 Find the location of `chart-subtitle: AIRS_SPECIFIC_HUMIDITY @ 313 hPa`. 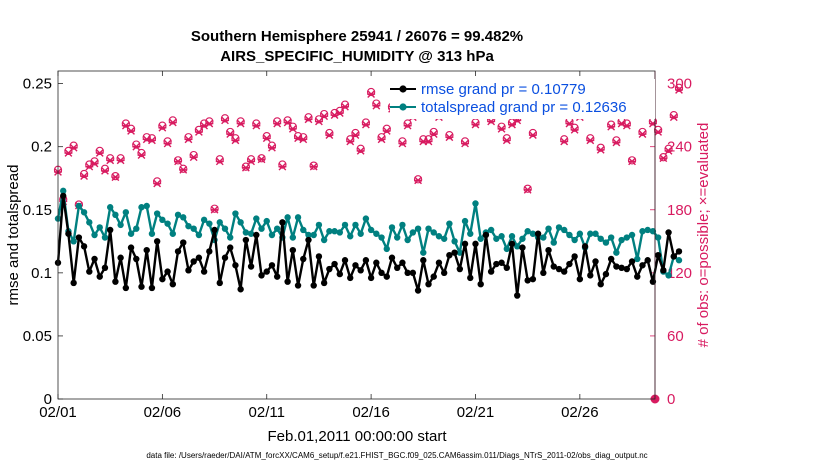

chart-subtitle: AIRS_SPECIFIC_HUMIDITY @ 313 hPa is located at coordinates (357, 56).